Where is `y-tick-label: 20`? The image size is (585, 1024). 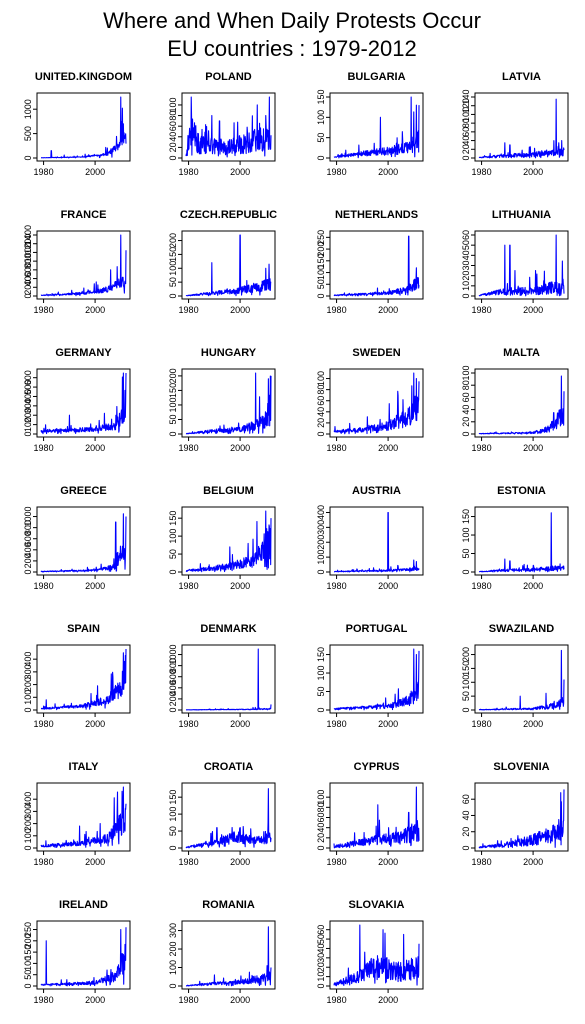 y-tick-label: 20 is located at coordinates (321, 967).